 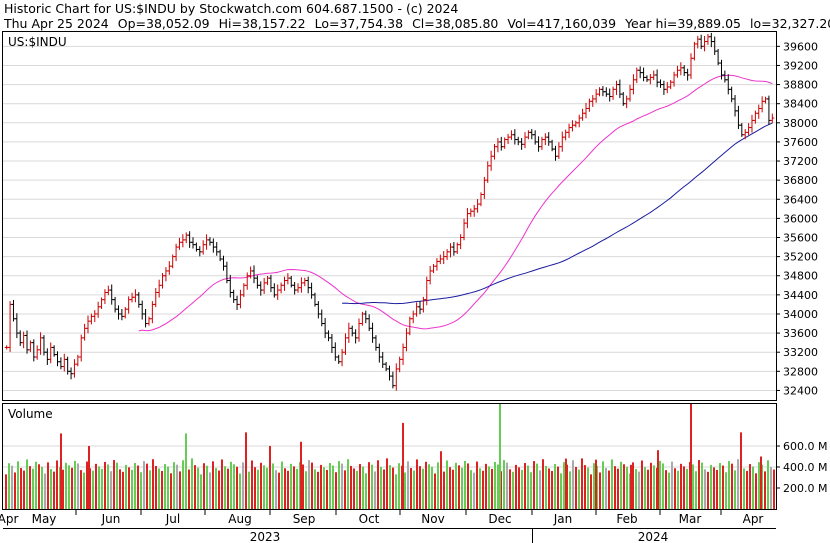 What do you see at coordinates (800, 46) in the screenshot?
I see `price-tick-label: 39600` at bounding box center [800, 46].